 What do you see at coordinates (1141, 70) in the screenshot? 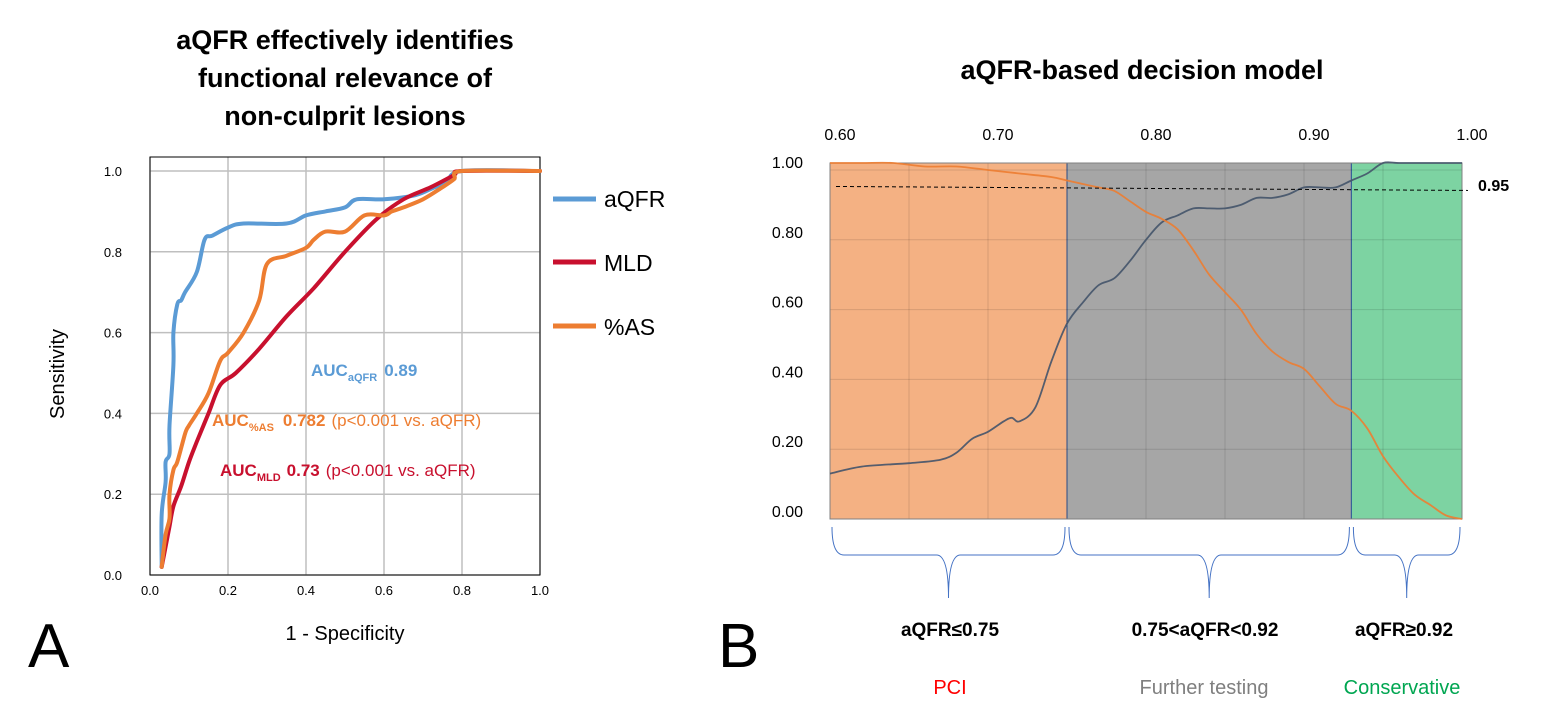
I see `panel-b-title: aQFR-based decision model` at bounding box center [1141, 70].